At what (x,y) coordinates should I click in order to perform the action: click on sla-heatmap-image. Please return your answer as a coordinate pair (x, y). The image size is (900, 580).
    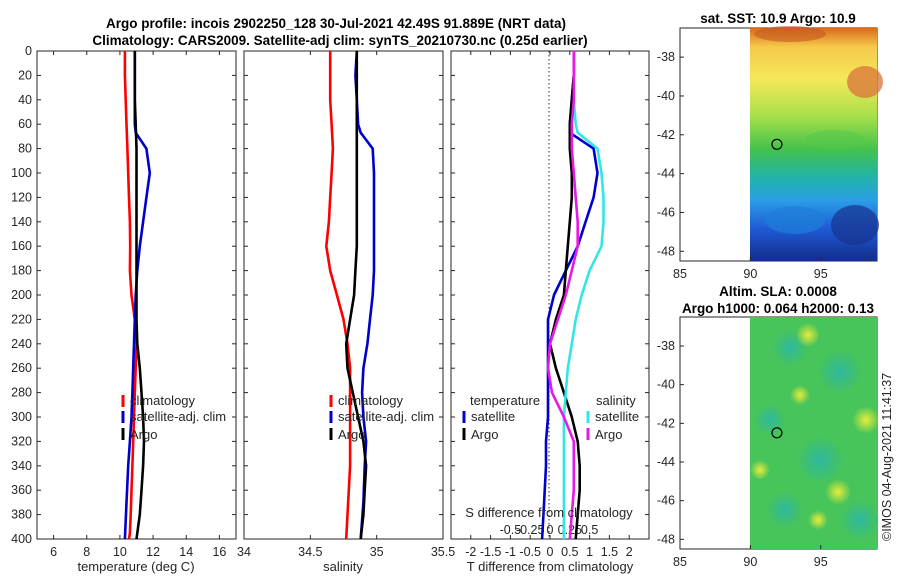
    Looking at the image, I should click on (815, 433).